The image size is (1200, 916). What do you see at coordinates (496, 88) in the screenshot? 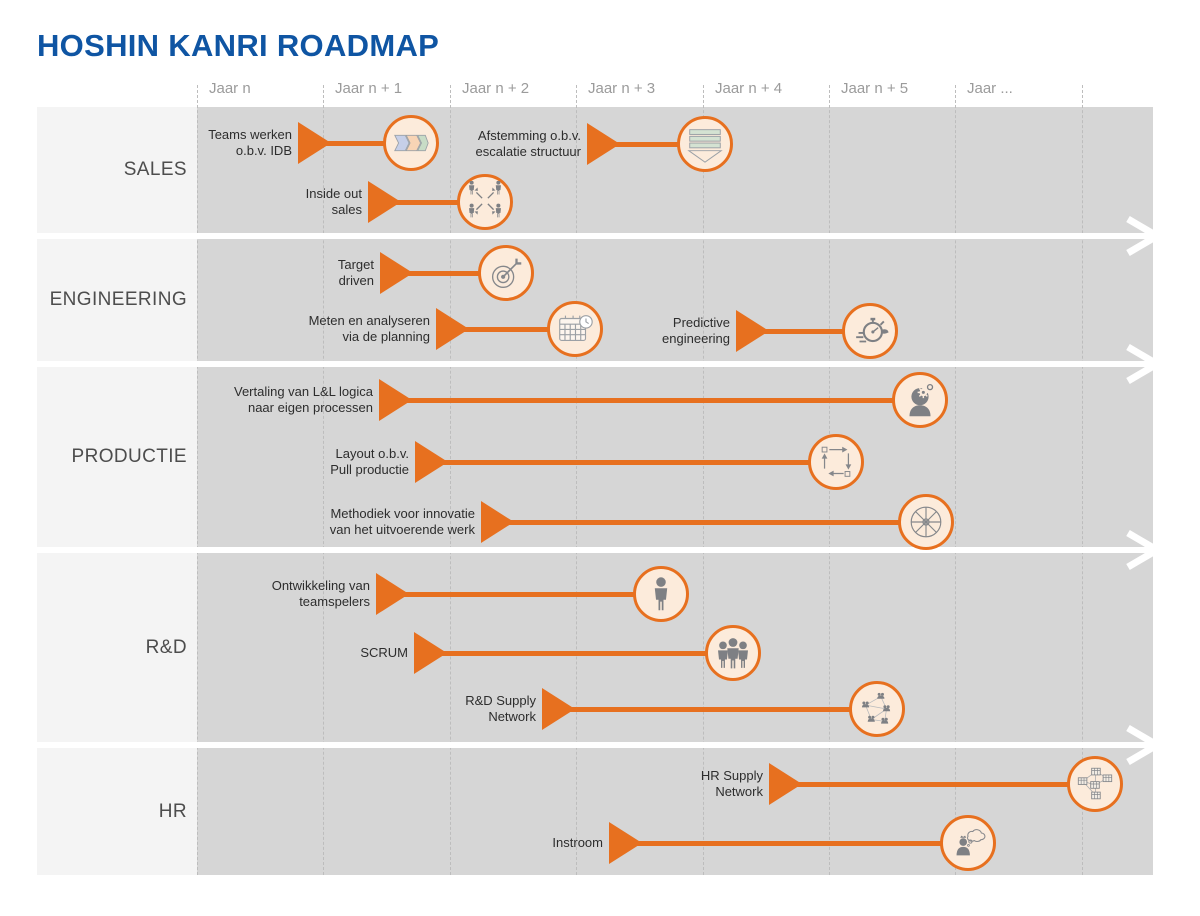
I see `column-header-2: Jaar n + 2` at bounding box center [496, 88].